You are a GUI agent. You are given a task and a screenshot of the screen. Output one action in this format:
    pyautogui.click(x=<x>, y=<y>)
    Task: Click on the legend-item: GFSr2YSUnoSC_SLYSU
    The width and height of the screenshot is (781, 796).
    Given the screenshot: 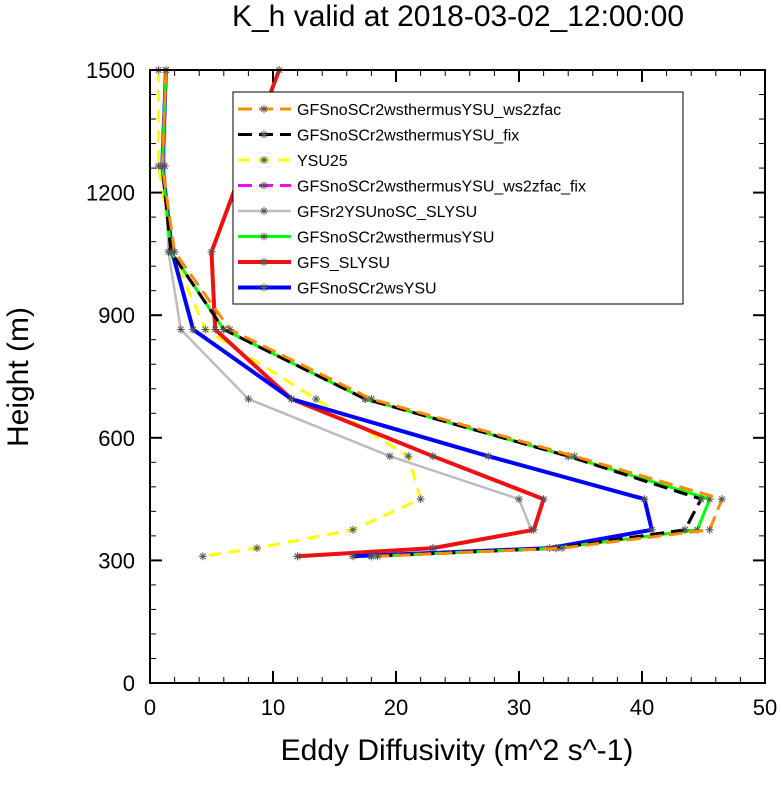 What is the action you would take?
    pyautogui.click(x=357, y=212)
    